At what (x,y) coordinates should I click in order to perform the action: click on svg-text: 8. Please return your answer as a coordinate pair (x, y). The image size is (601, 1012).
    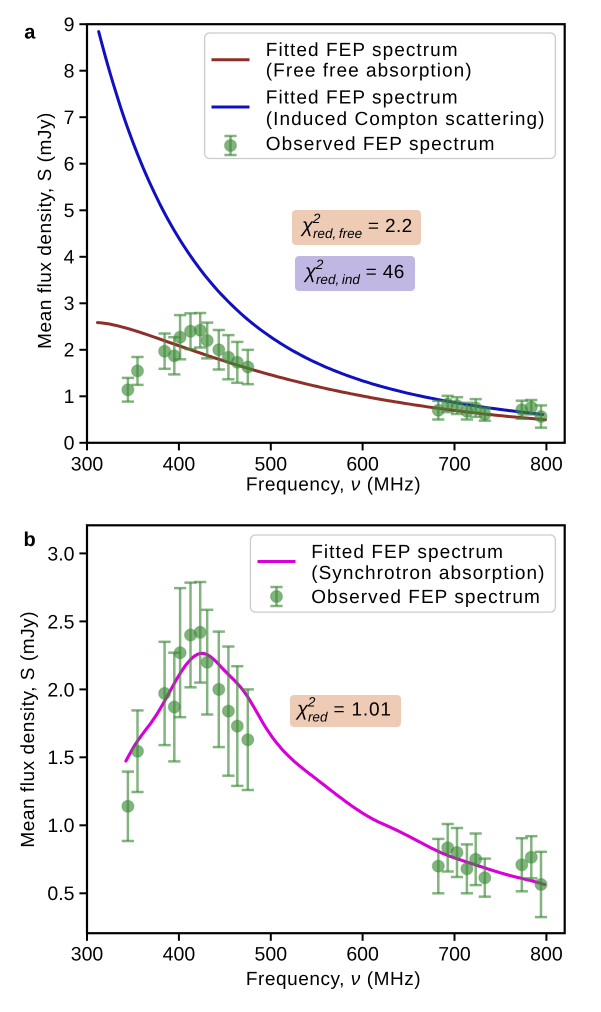
    Looking at the image, I should click on (69, 72).